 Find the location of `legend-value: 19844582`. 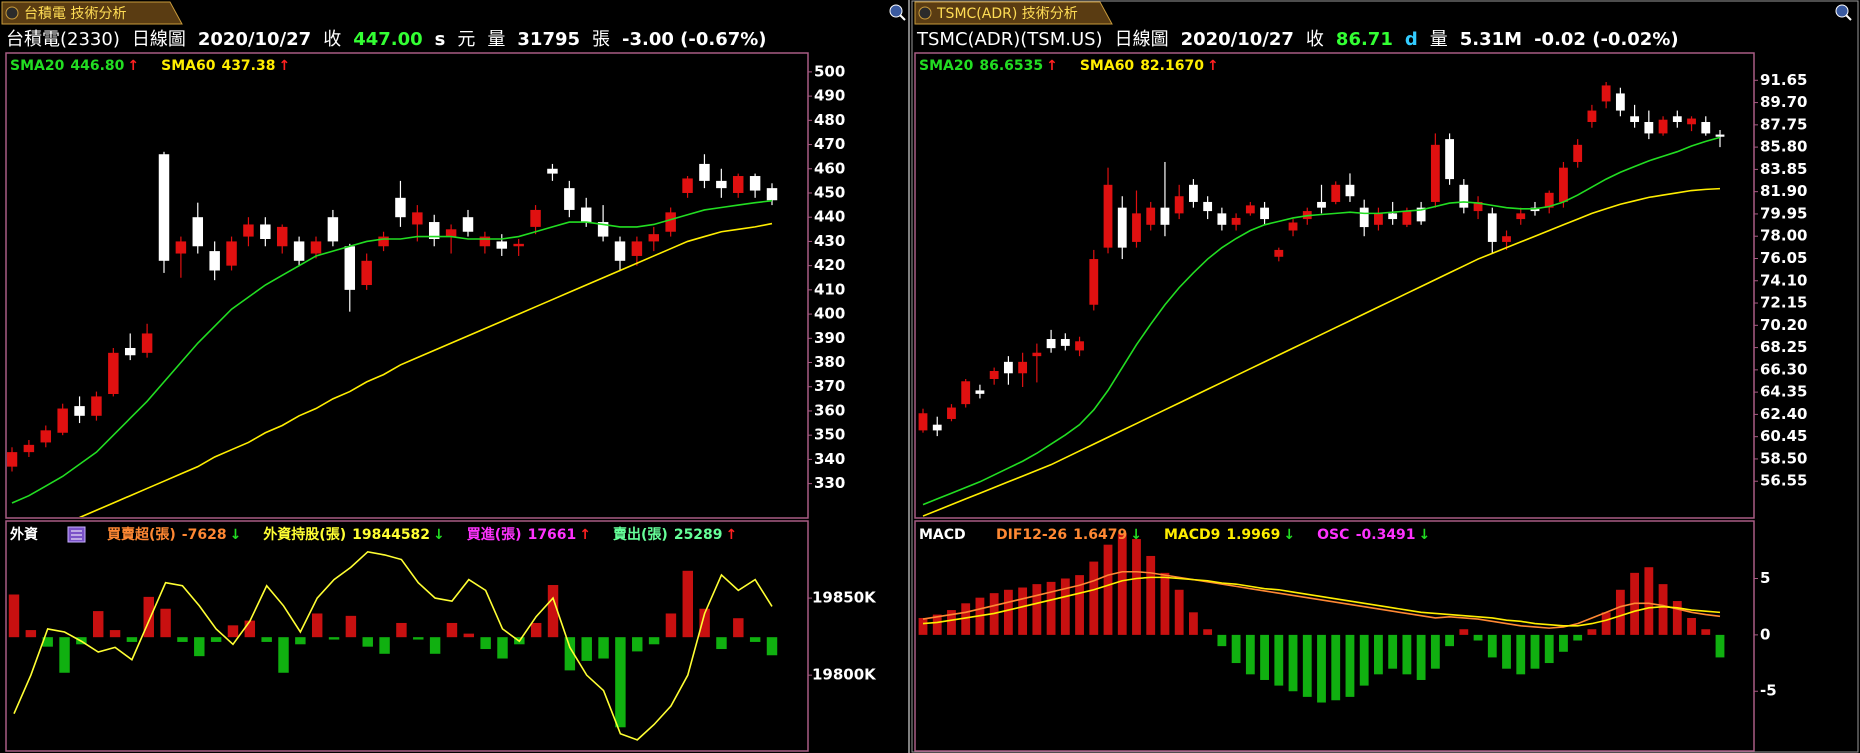

legend-value: 19844582 is located at coordinates (391, 535).